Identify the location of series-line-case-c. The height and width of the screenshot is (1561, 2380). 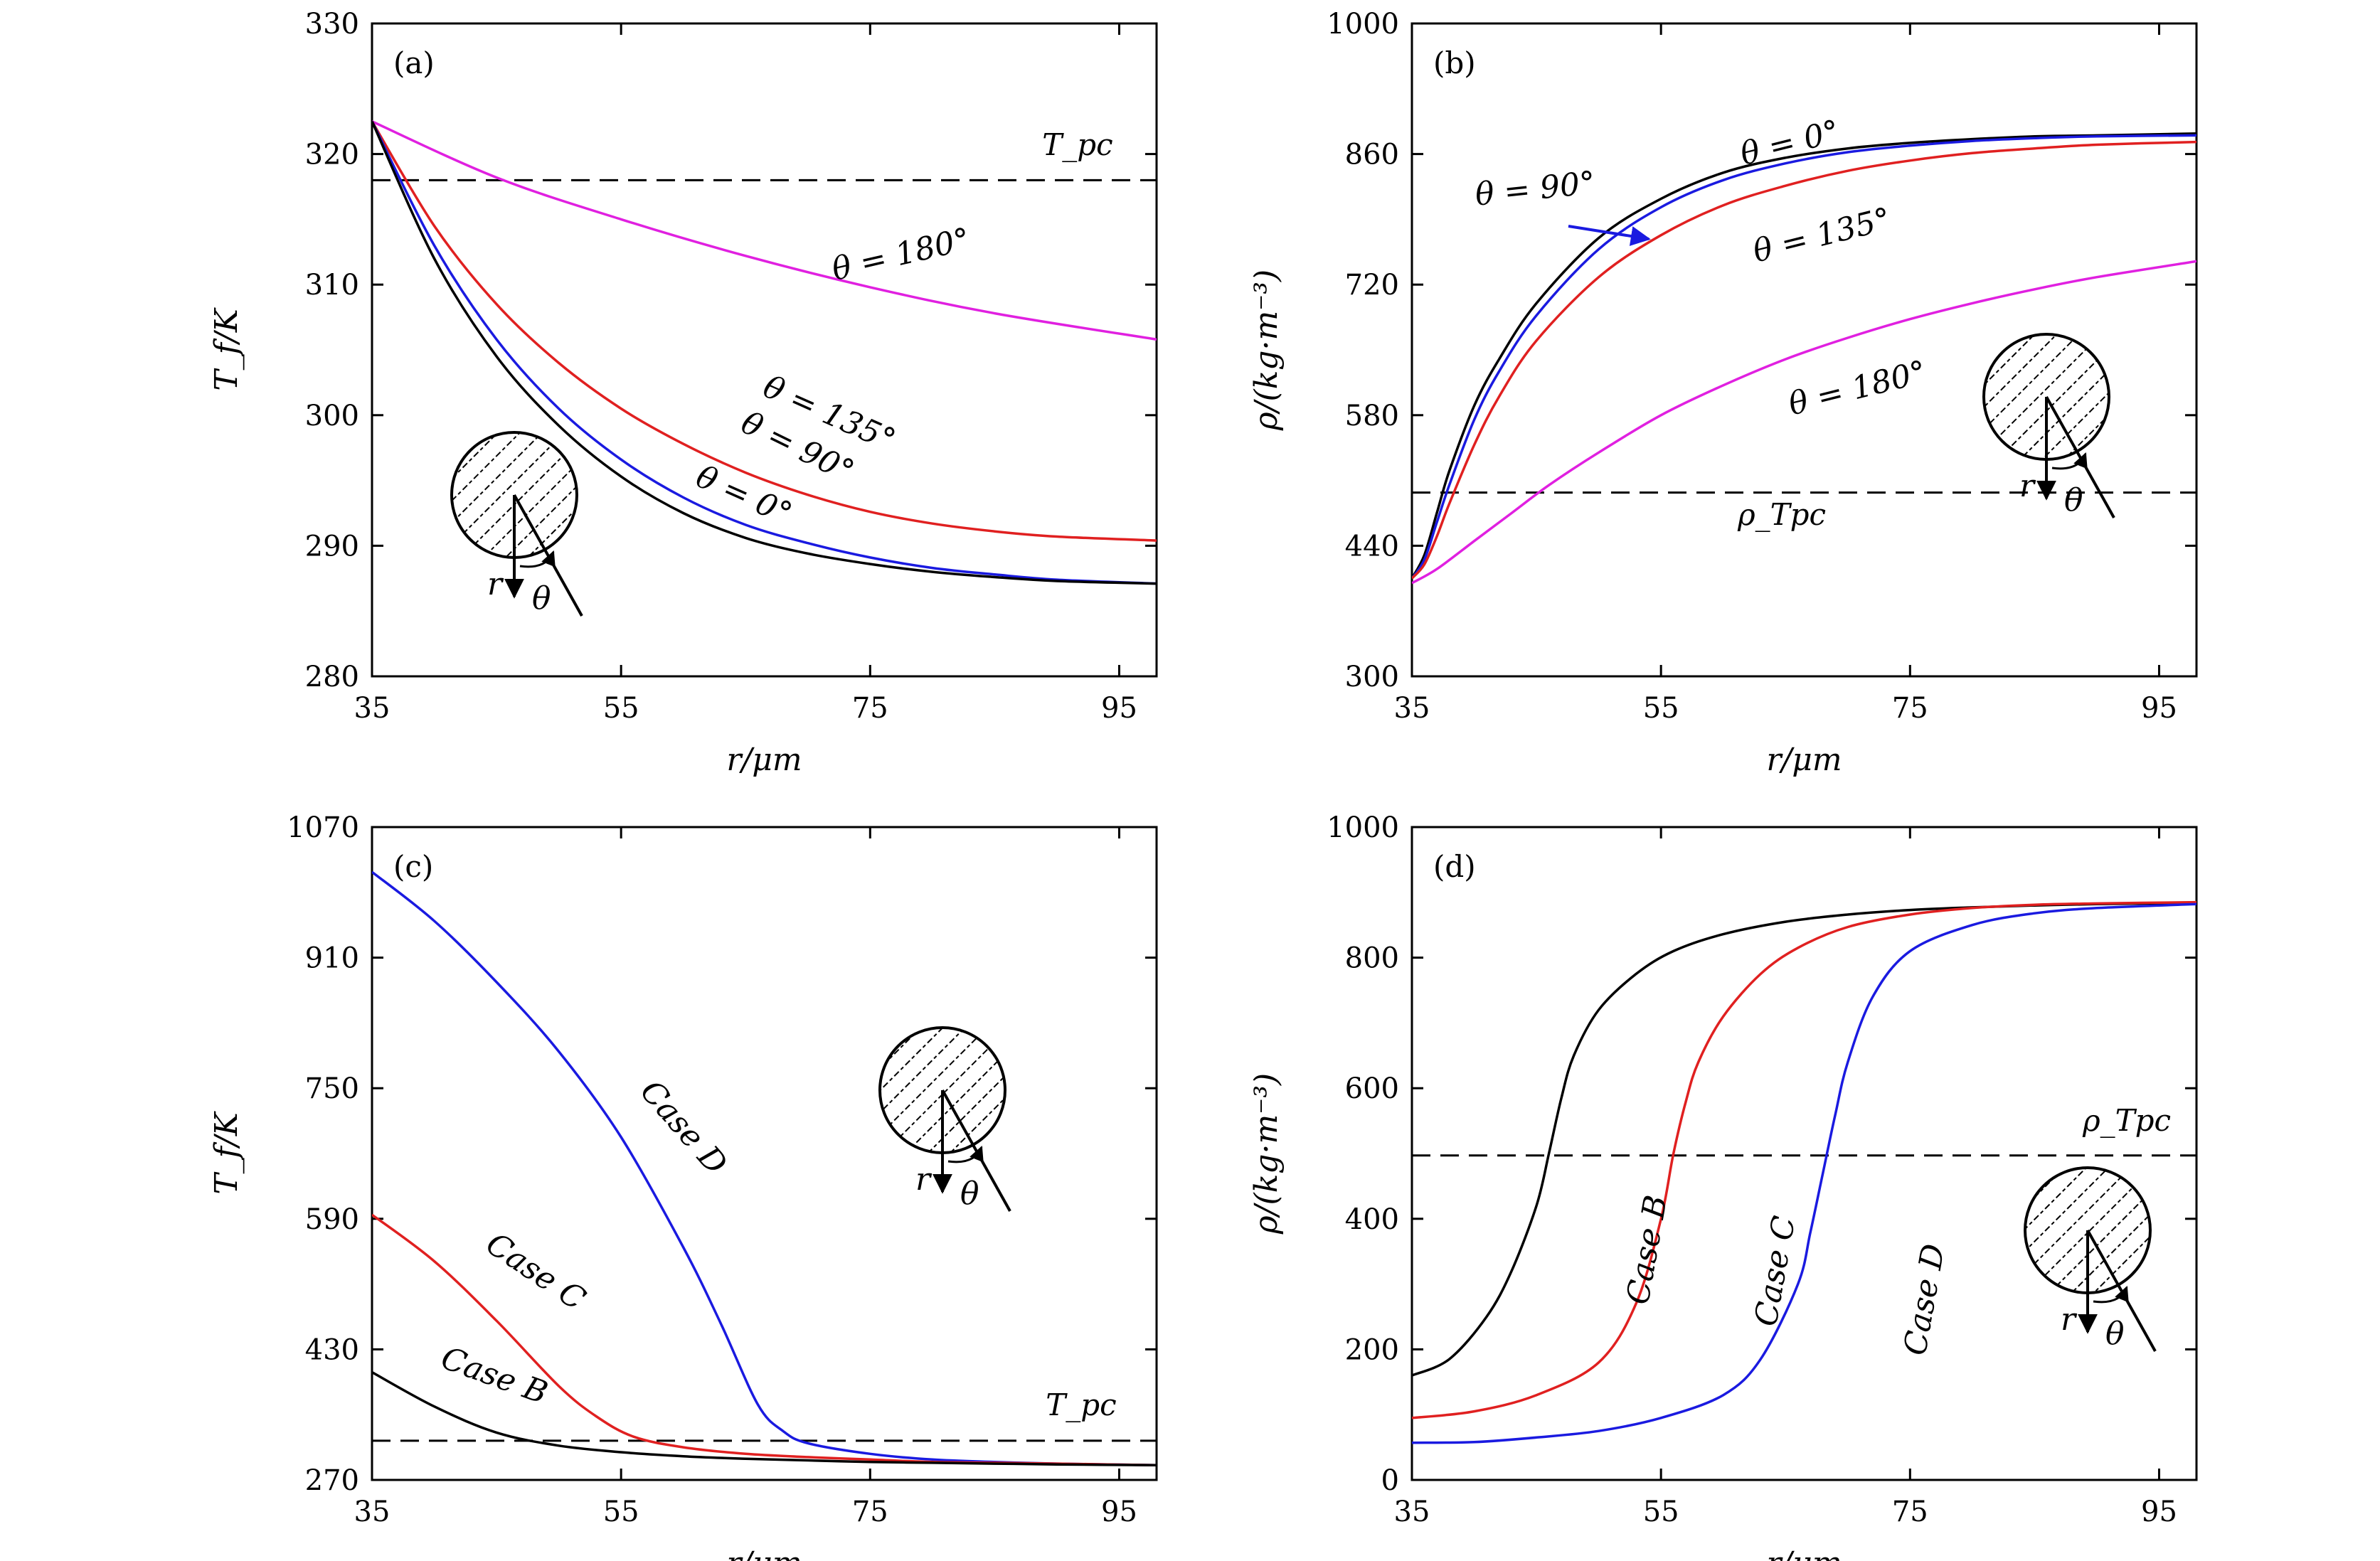
(1804, 1159).